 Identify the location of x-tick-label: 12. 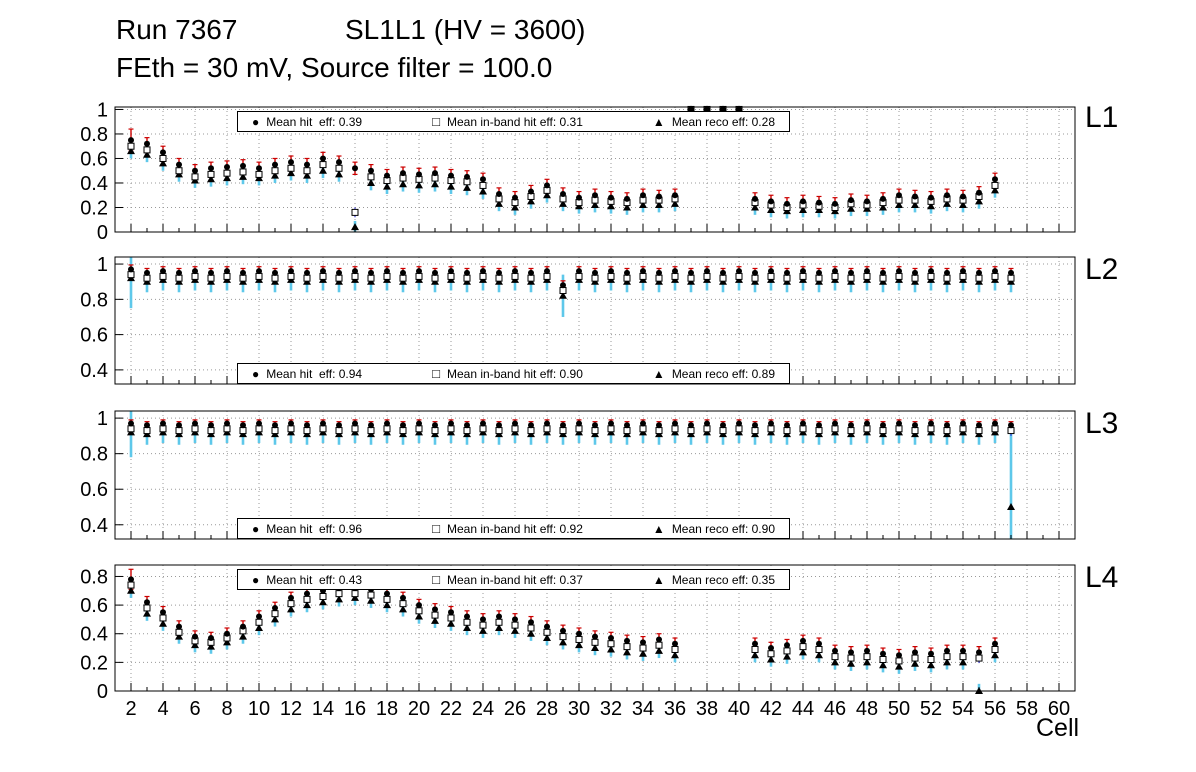
(291, 709).